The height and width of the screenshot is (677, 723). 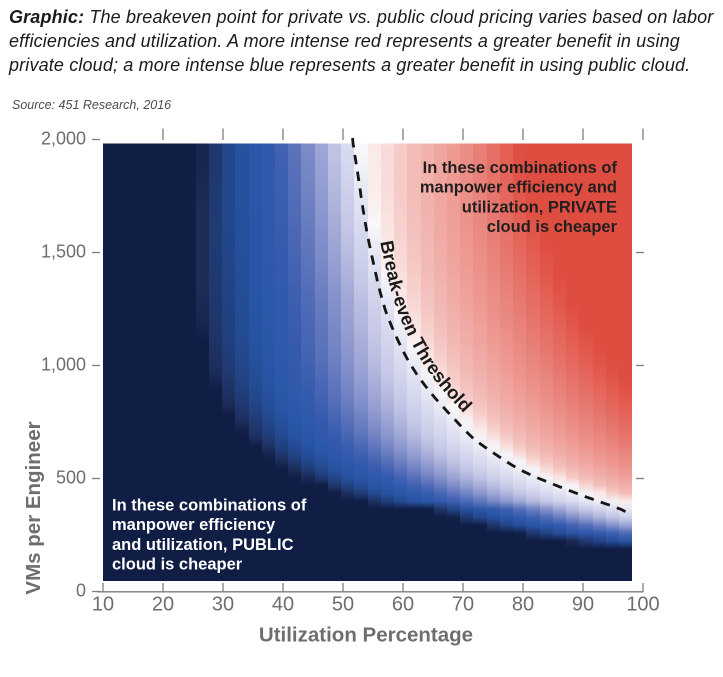 What do you see at coordinates (103, 605) in the screenshot?
I see `svg-text: 10` at bounding box center [103, 605].